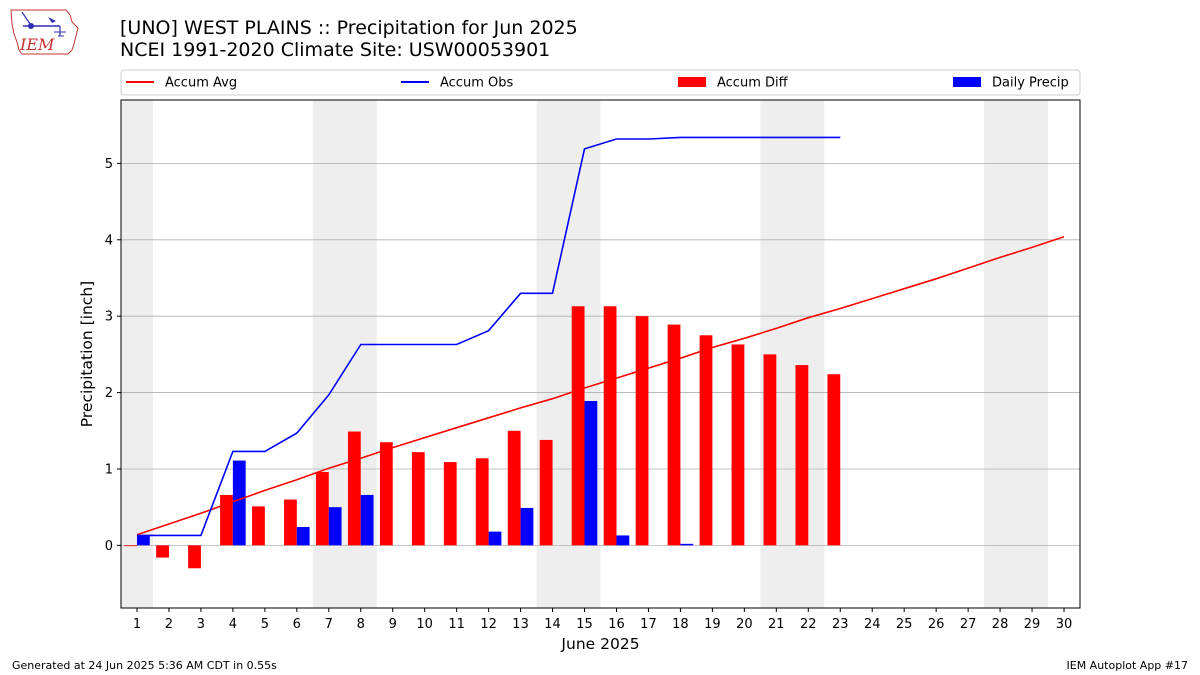 This screenshot has height=675, width=1200. I want to click on x-tick-label: 19, so click(712, 624).